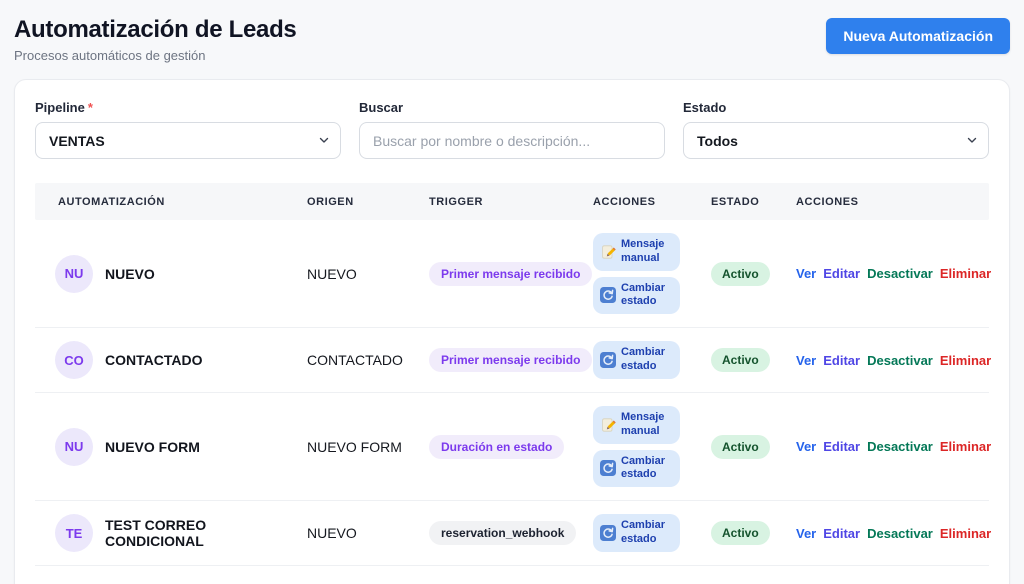 Image resolution: width=1024 pixels, height=584 pixels. Describe the element at coordinates (735, 201) in the screenshot. I see `col-header-estado: ESTADO` at that location.